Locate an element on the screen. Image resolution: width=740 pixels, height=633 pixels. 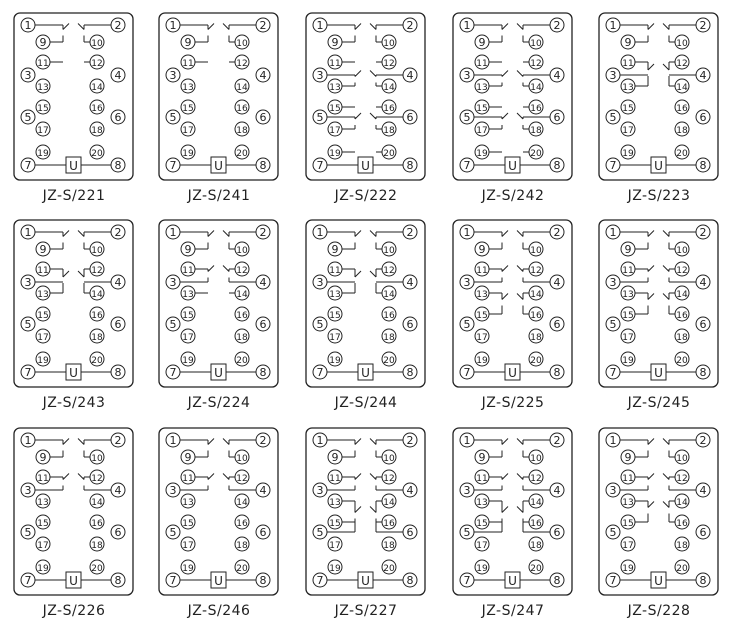
diagram-label: JZ-S/241 is located at coordinates (219, 196).